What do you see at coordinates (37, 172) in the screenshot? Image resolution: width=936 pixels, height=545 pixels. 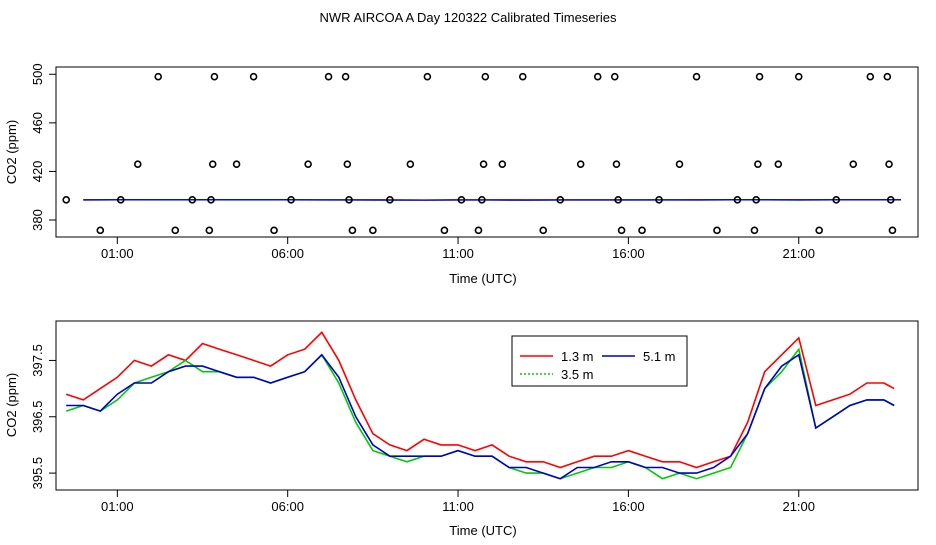 I see `y-tick-label: 420` at bounding box center [37, 172].